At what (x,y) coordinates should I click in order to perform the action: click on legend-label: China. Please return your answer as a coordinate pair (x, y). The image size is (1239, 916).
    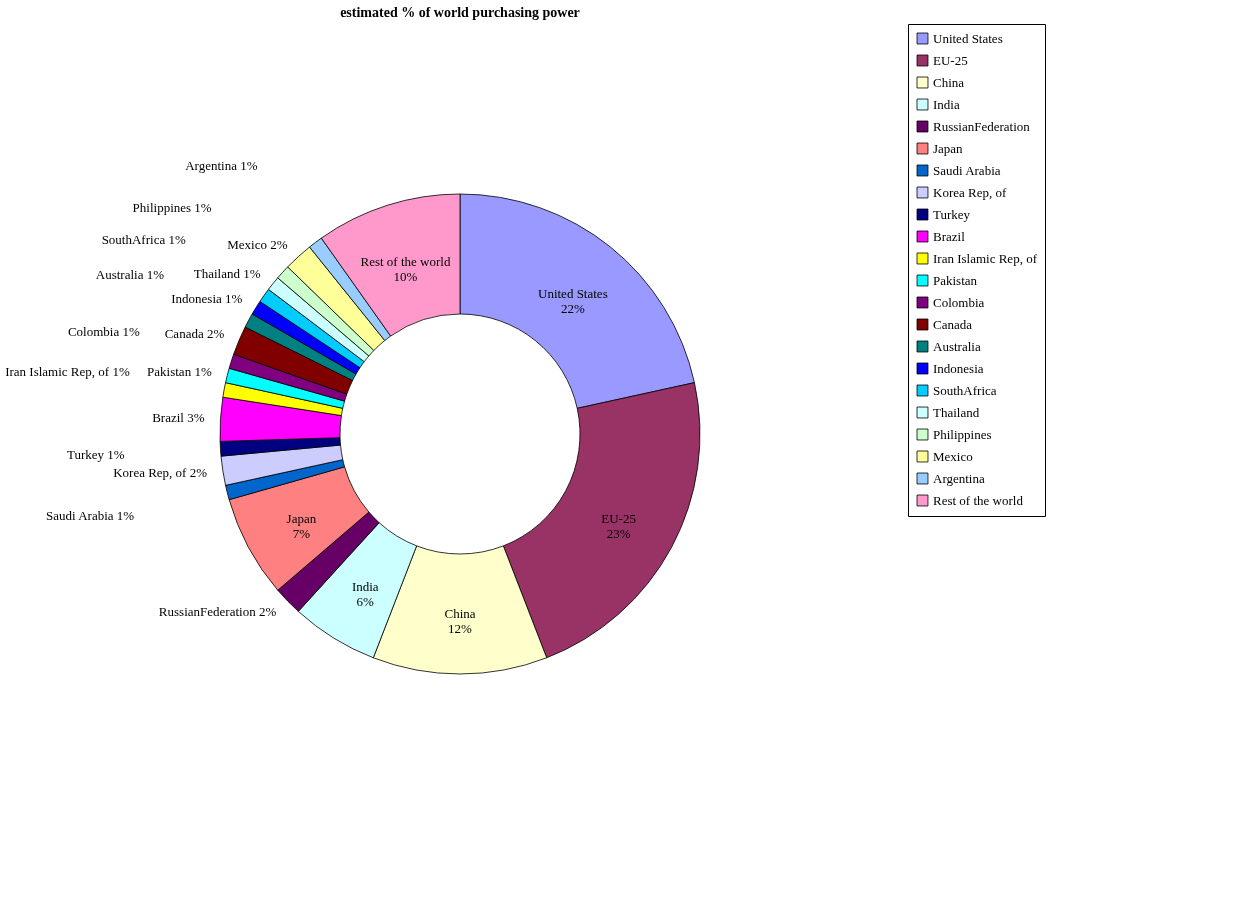
    Looking at the image, I should click on (949, 82).